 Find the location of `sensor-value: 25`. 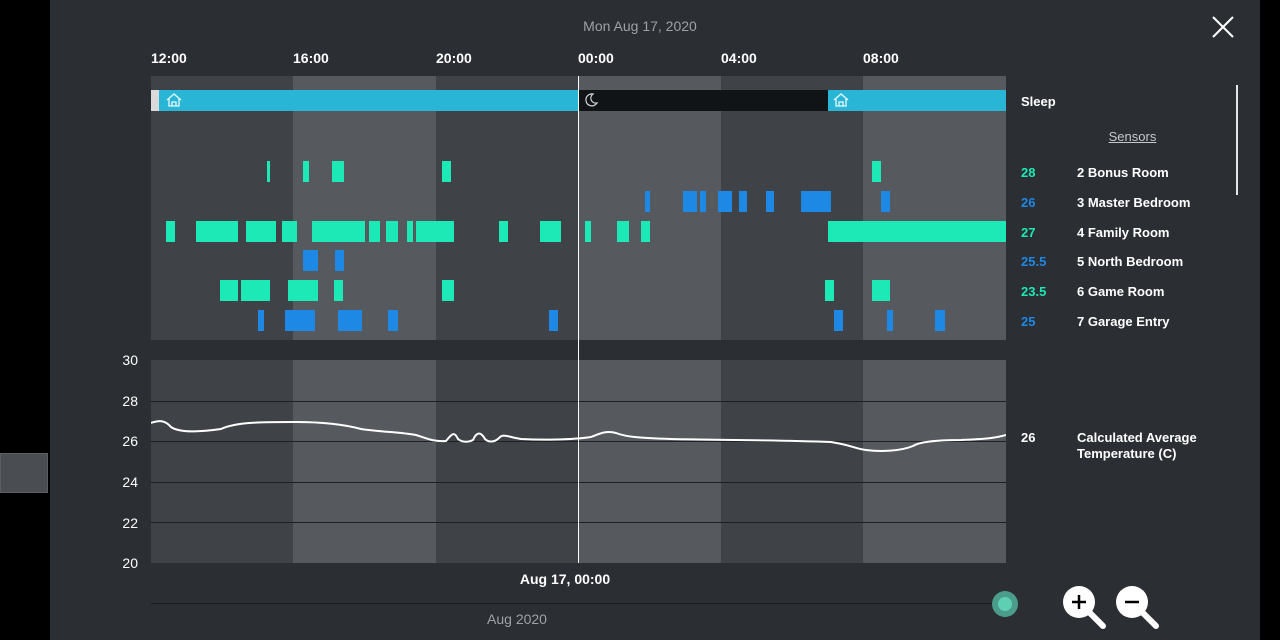

sensor-value: 25 is located at coordinates (1028, 321).